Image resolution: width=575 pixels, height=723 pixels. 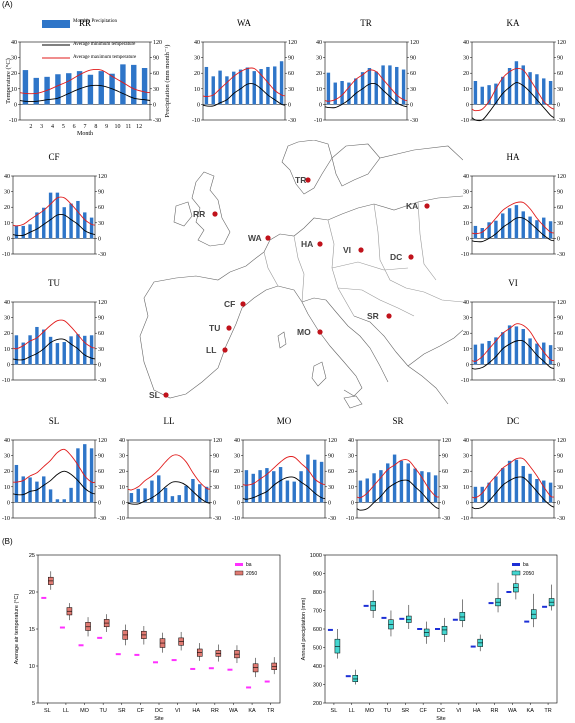 I want to click on legend-2050-swatch, so click(x=239, y=573).